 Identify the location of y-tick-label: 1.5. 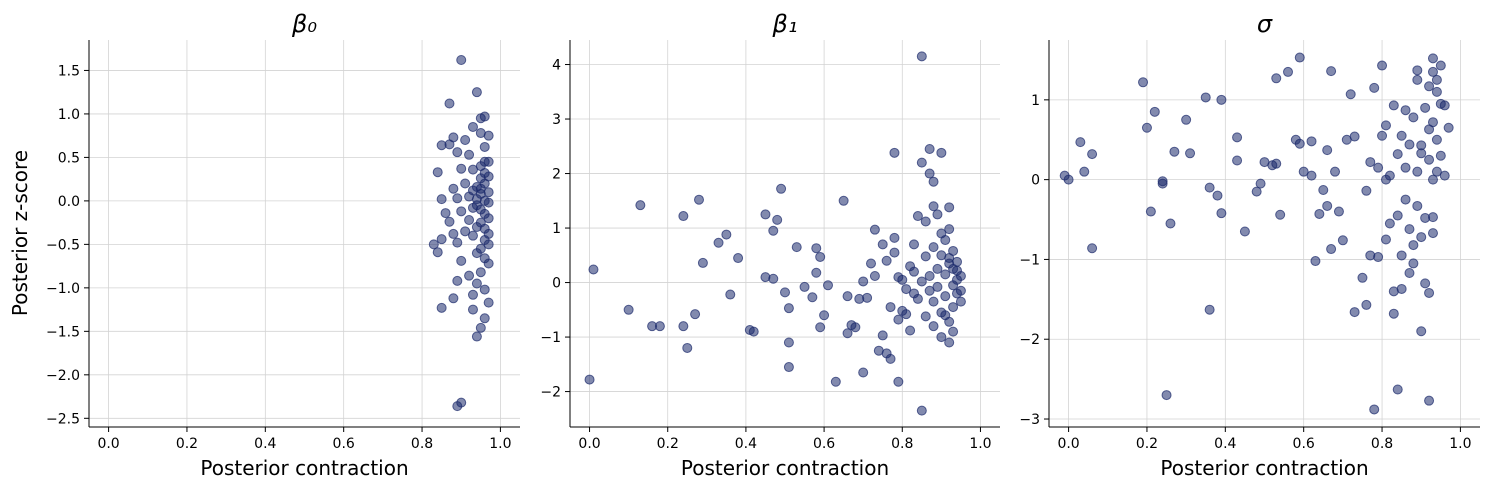
(69, 71).